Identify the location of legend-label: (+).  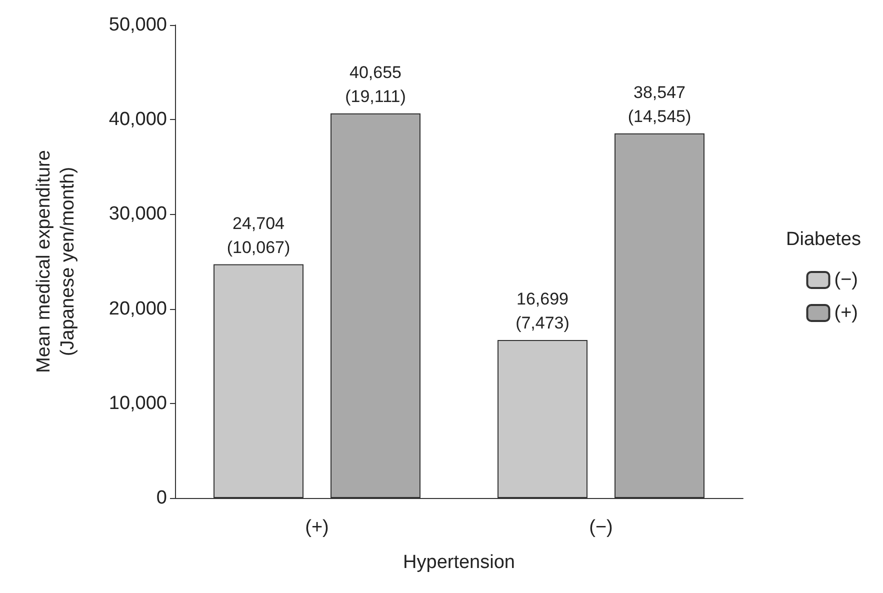
(846, 313).